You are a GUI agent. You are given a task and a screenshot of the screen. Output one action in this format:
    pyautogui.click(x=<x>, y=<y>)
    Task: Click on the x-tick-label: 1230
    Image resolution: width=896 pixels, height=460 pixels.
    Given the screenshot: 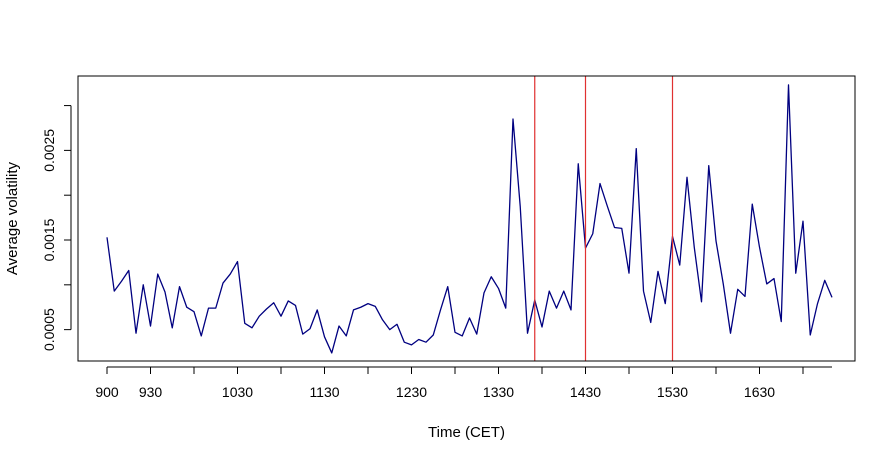 What is the action you would take?
    pyautogui.click(x=411, y=392)
    